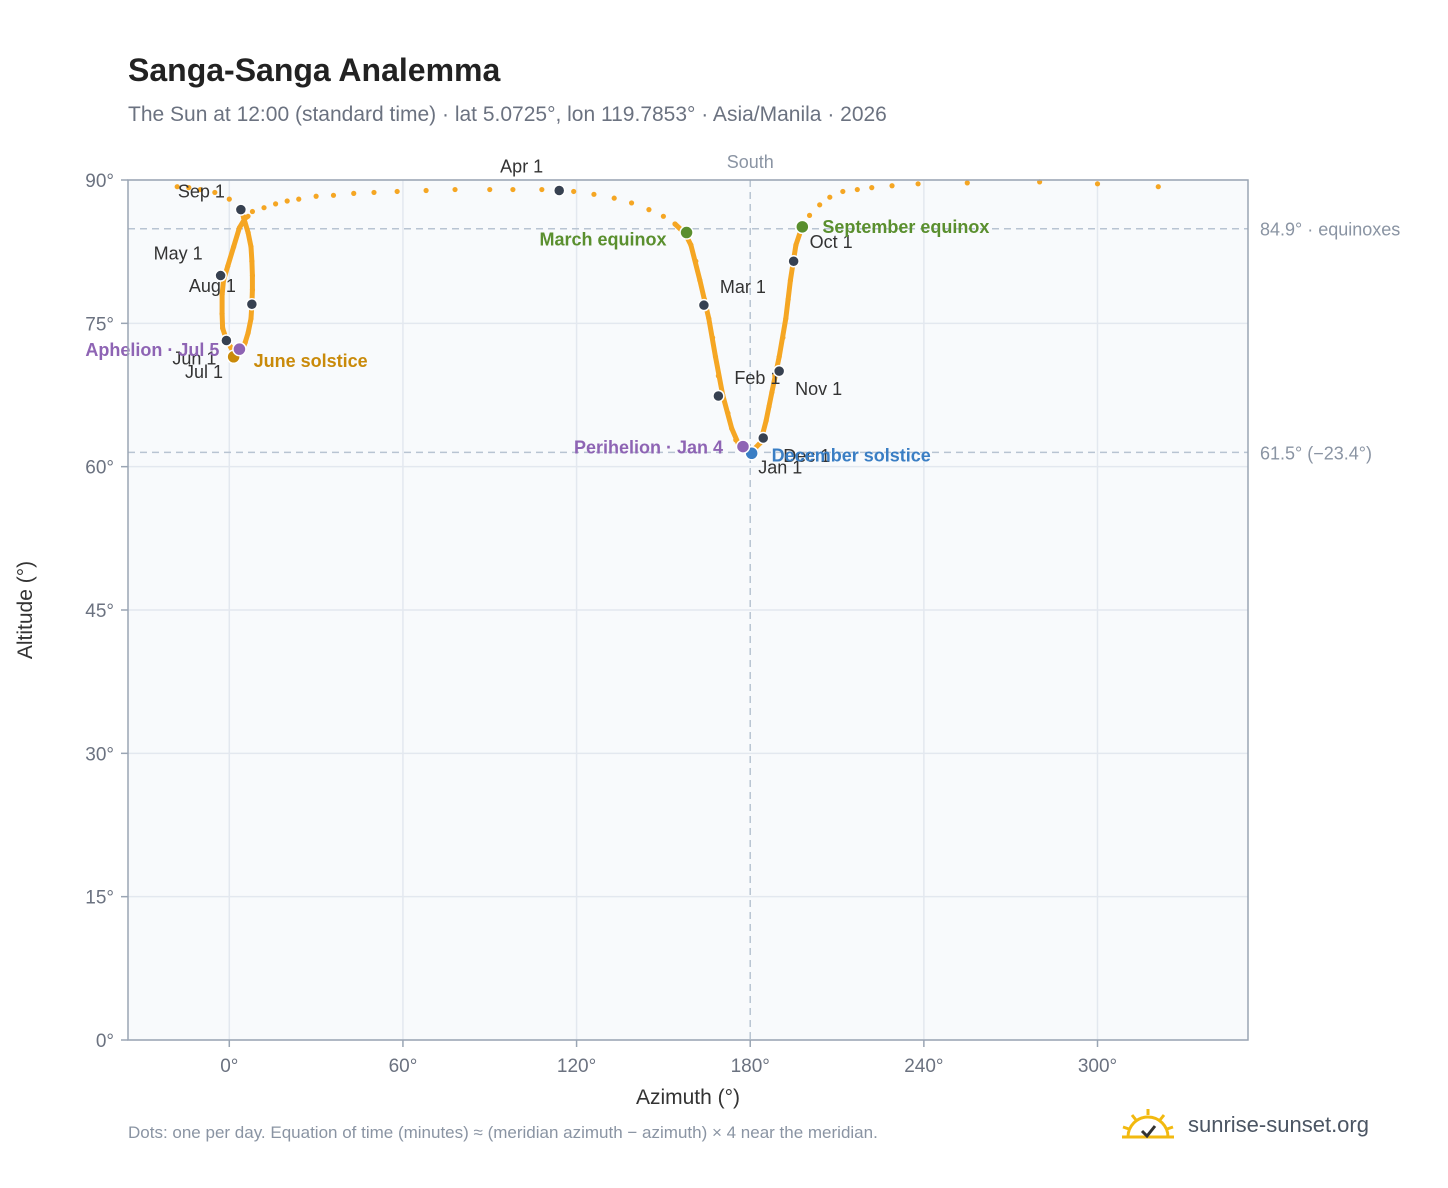  What do you see at coordinates (521, 167) in the screenshot?
I see `month-label: Apr 1` at bounding box center [521, 167].